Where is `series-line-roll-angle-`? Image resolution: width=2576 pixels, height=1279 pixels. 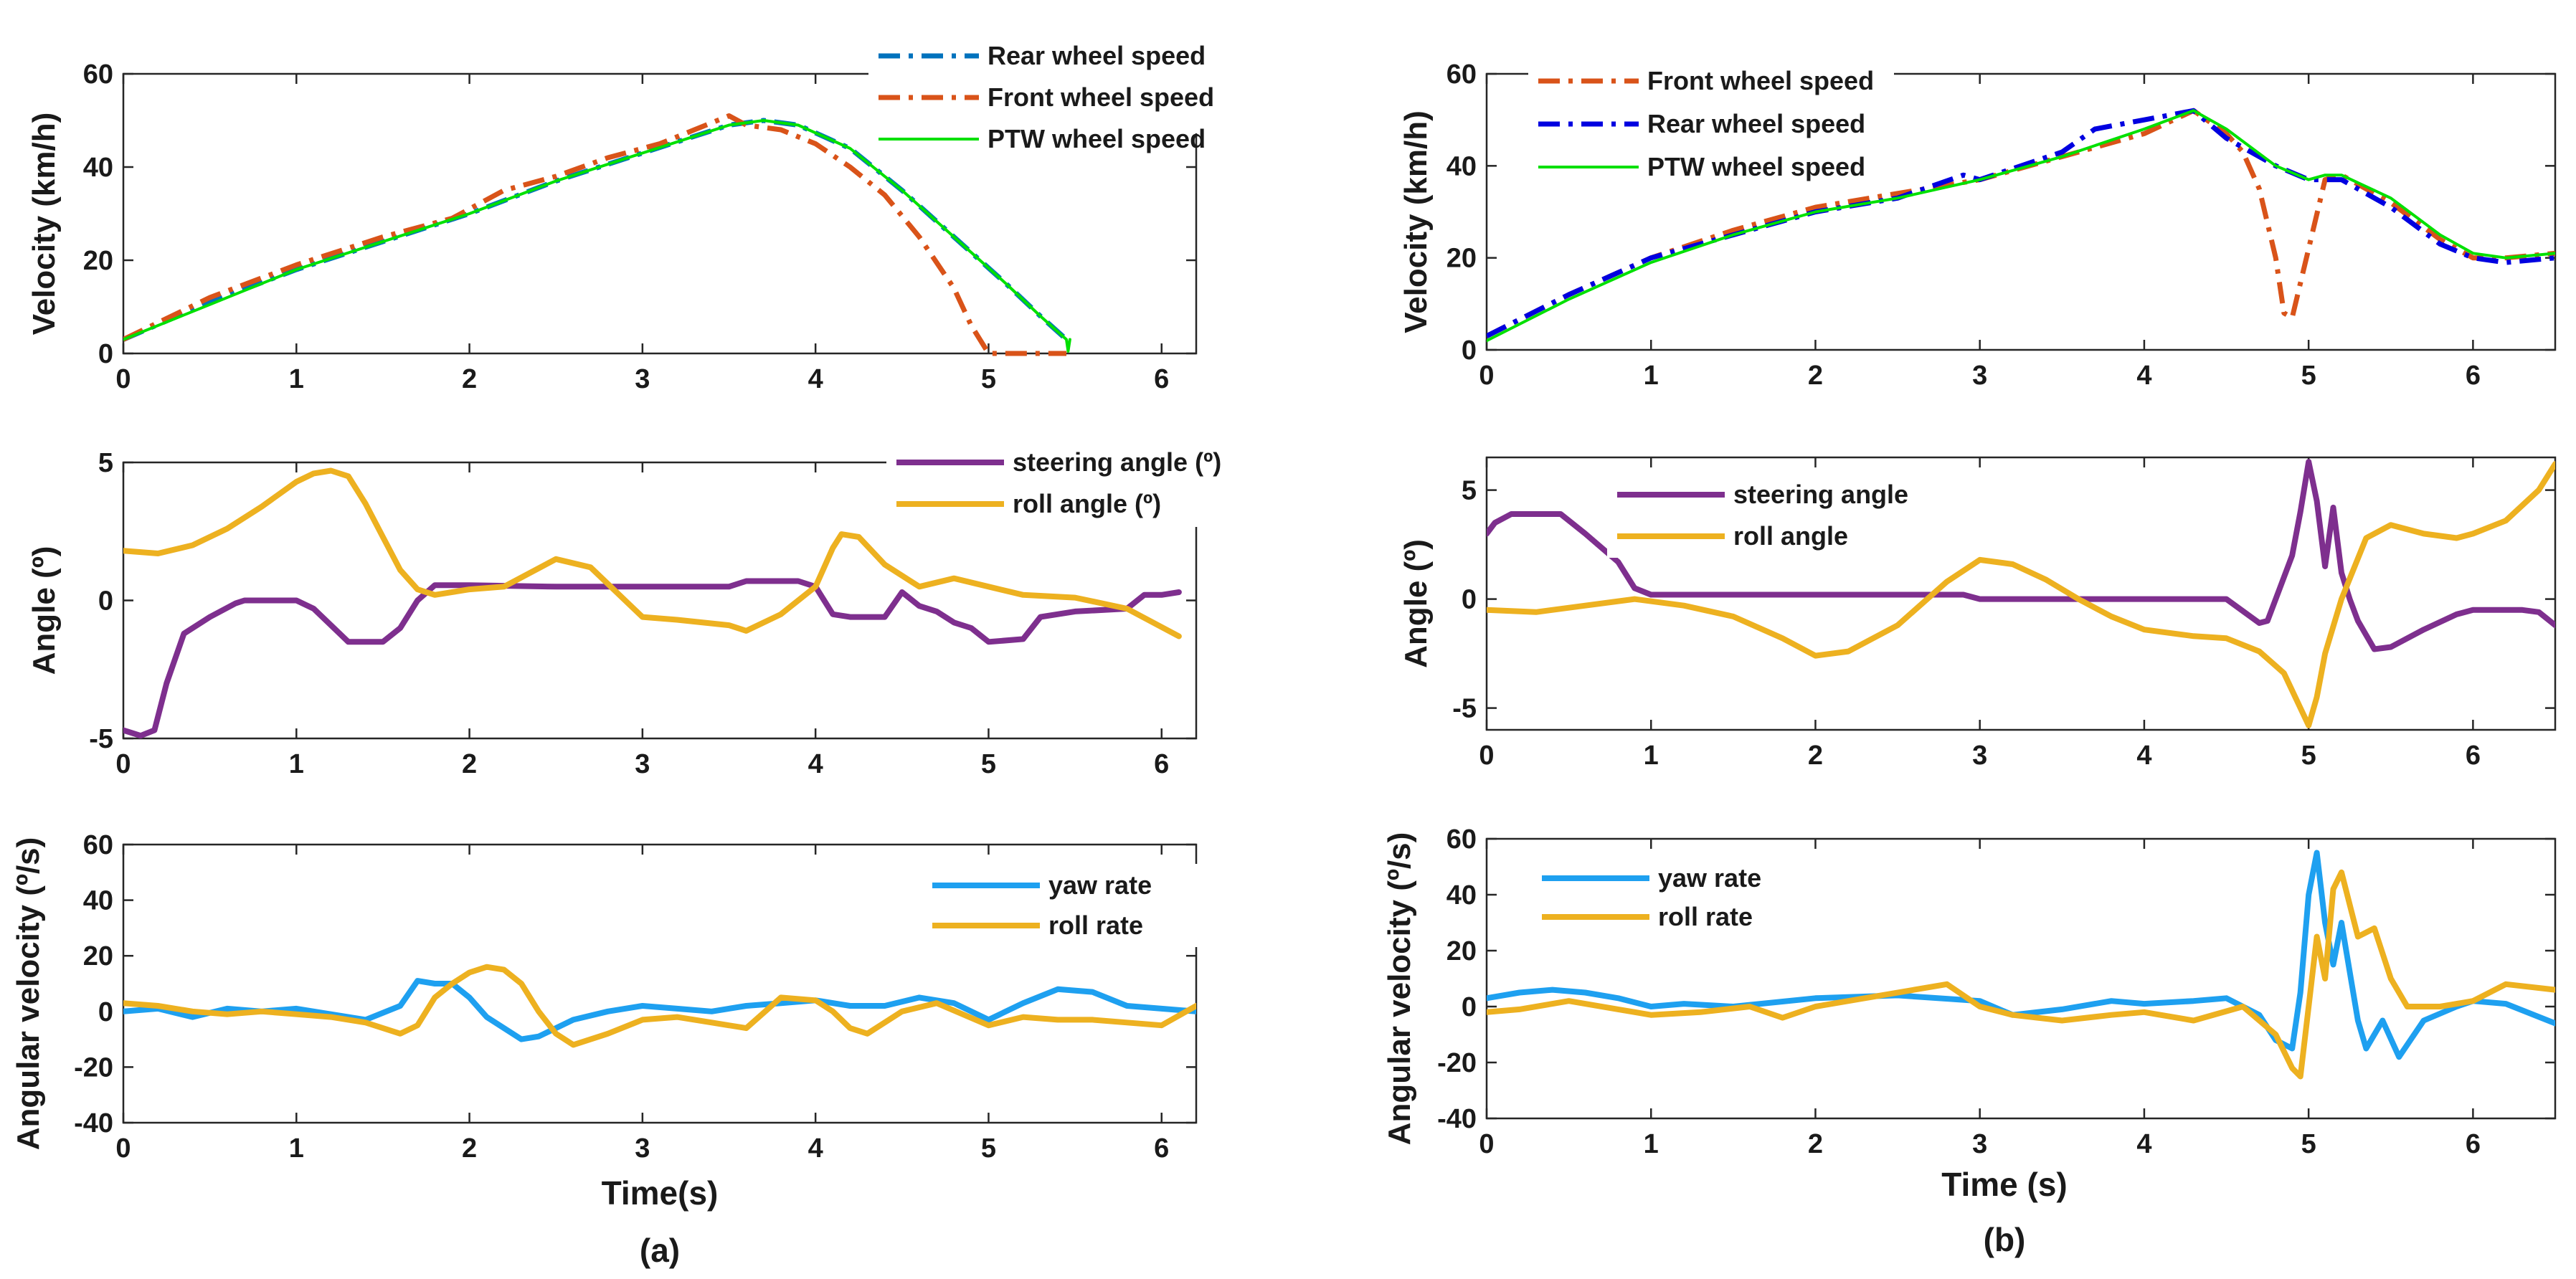
series-line-roll-angle- is located at coordinates (652, 553).